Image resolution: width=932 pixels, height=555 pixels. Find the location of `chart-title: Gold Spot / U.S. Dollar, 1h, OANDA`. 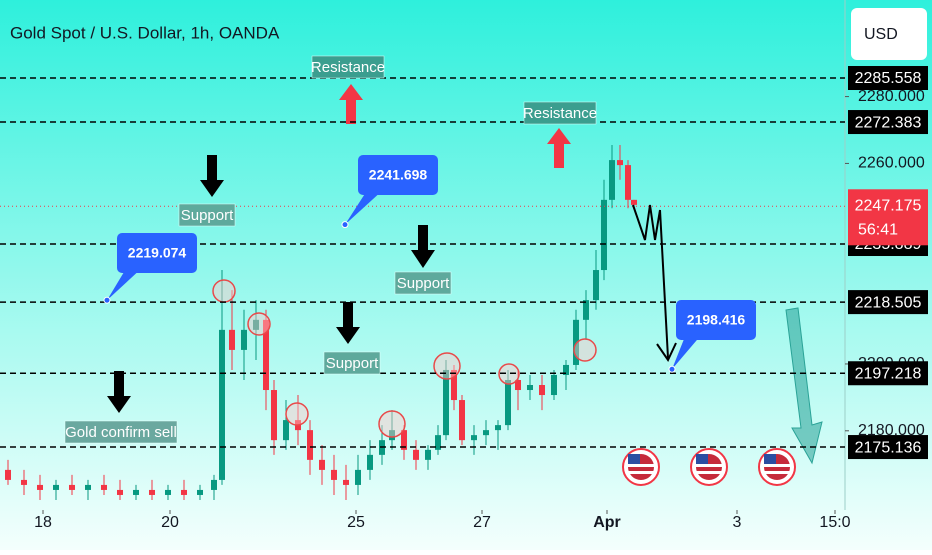

chart-title: Gold Spot / U.S. Dollar, 1h, OANDA is located at coordinates (145, 32).